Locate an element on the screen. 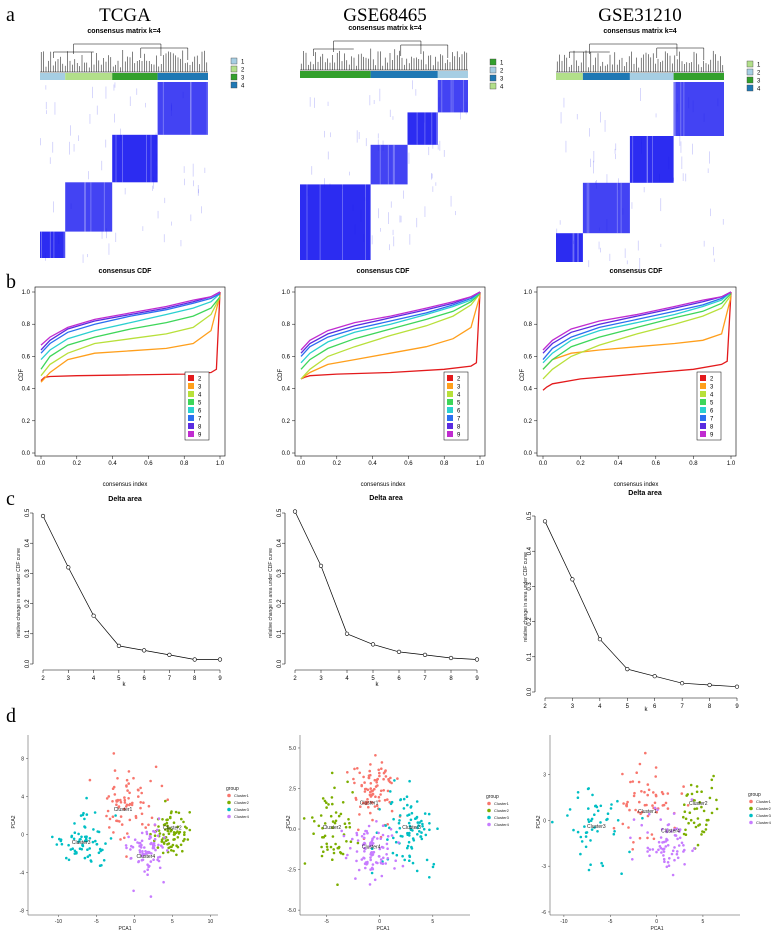 Image resolution: width=777 pixels, height=932 pixels. cdf-line-k5 is located at coordinates (390, 331).